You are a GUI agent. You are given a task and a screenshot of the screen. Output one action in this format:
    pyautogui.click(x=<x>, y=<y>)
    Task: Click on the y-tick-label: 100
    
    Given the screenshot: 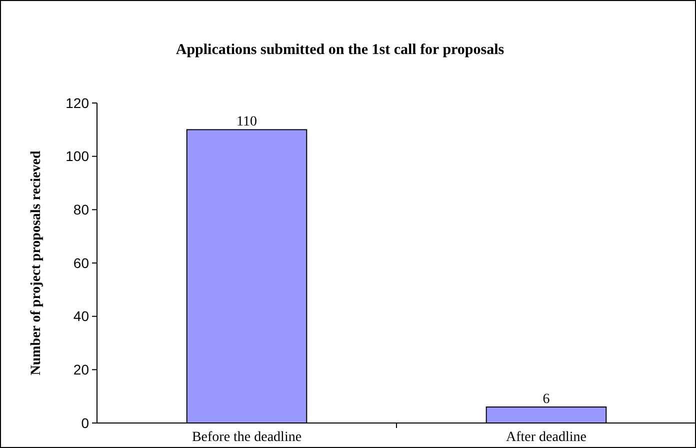 What is the action you would take?
    pyautogui.click(x=78, y=156)
    